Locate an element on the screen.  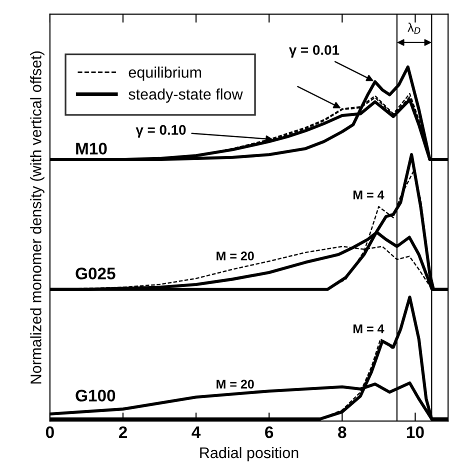
x-tick-label: 2 is located at coordinates (122, 432).